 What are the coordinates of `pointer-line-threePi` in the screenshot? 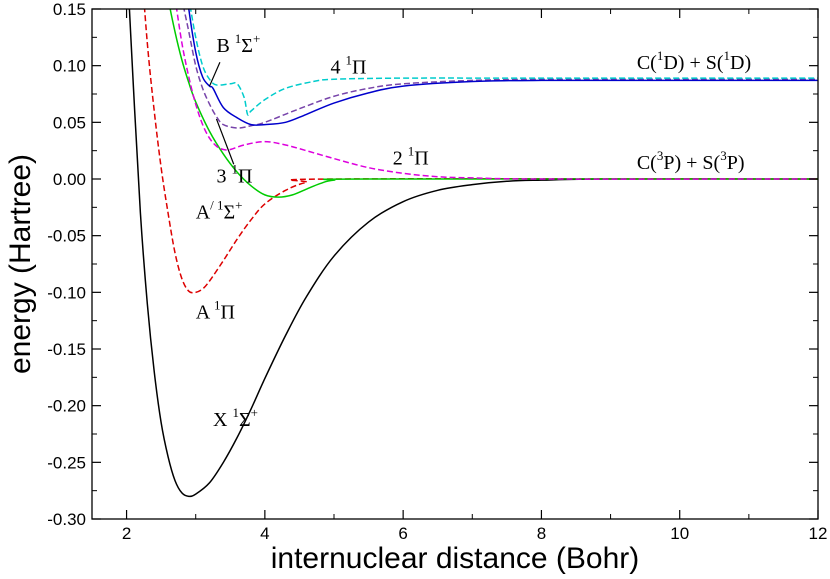 It's located at (225, 141).